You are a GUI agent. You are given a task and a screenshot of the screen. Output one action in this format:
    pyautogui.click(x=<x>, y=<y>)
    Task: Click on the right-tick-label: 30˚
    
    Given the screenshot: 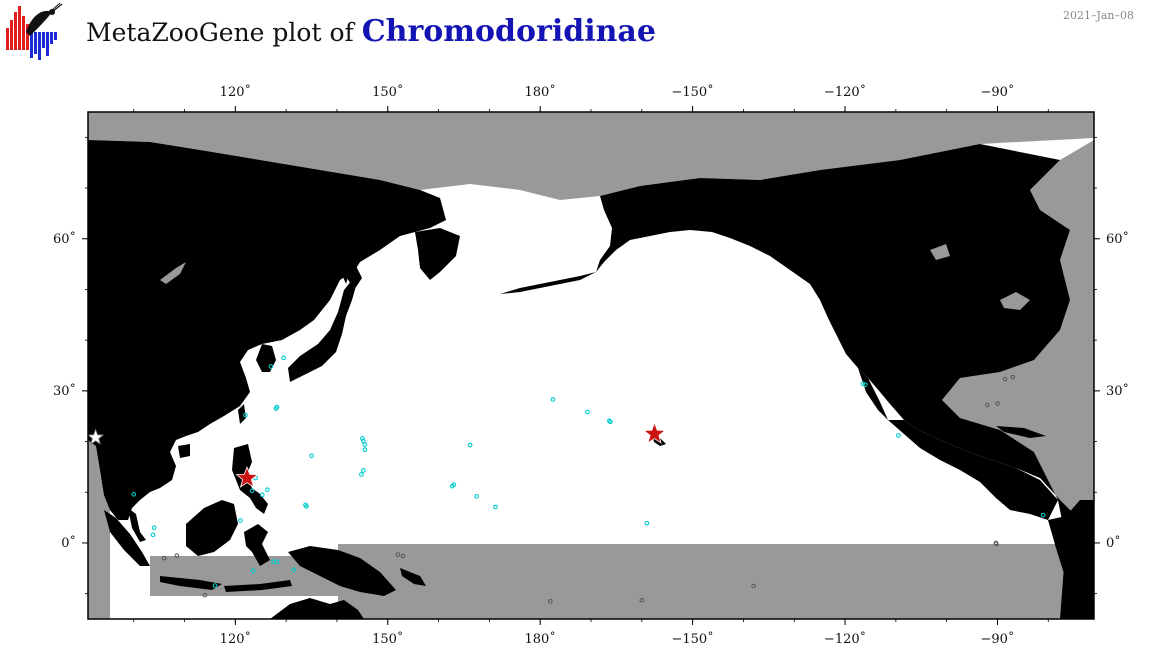 What is the action you would take?
    pyautogui.click(x=1117, y=391)
    